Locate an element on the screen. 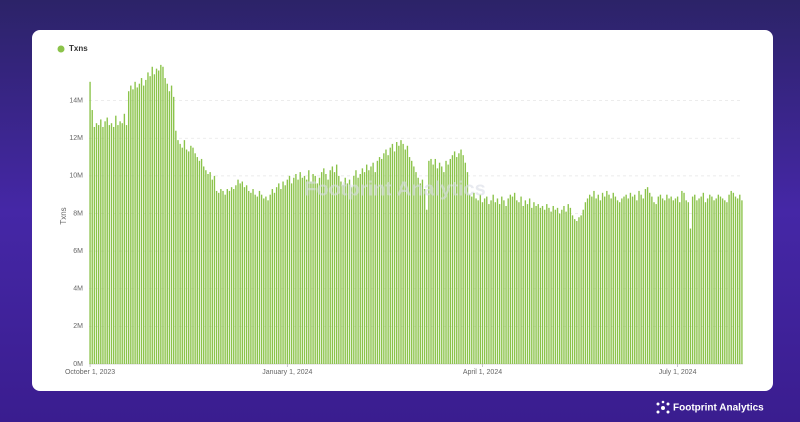 The width and height of the screenshot is (800, 422). y-tick-label: 8M is located at coordinates (78, 213).